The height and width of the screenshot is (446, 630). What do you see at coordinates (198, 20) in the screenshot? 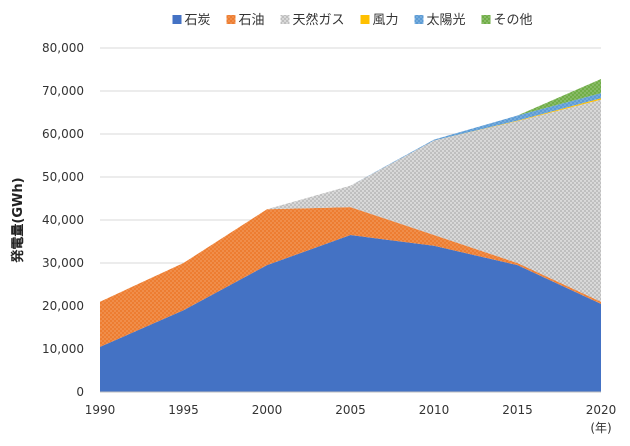
I see `legend-label: 石炭` at bounding box center [198, 20].